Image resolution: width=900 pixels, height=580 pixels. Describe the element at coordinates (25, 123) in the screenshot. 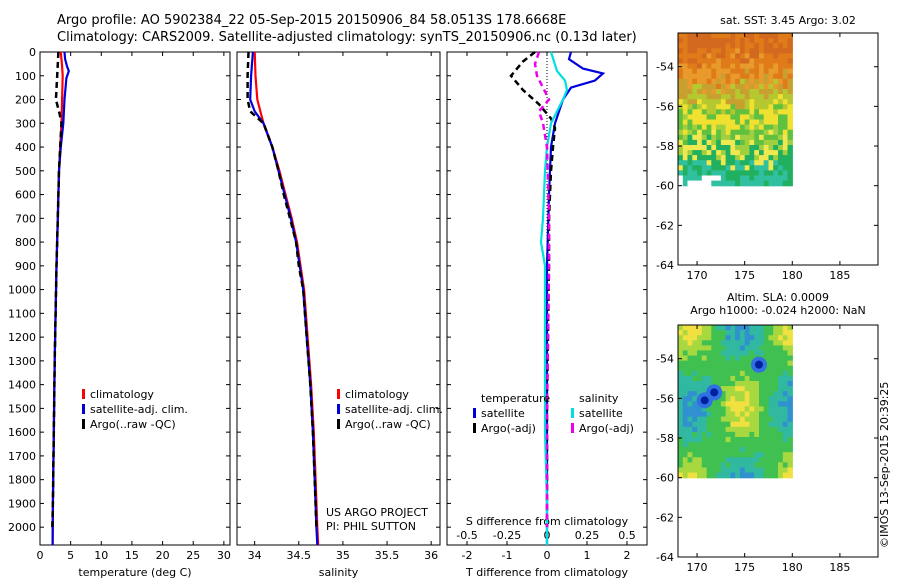

I see `y-tick-label: 300` at that location.